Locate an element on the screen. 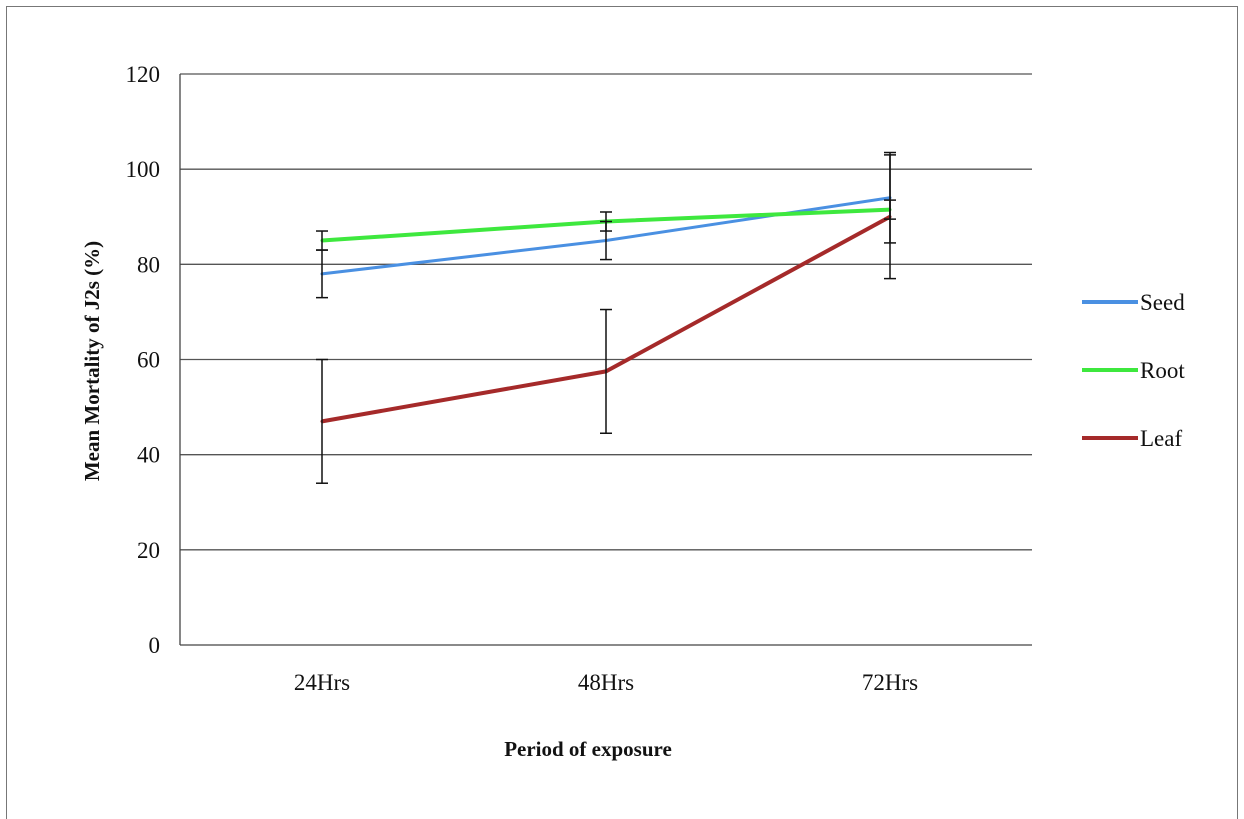 The height and width of the screenshot is (819, 1244). y-tick-label: 100 is located at coordinates (143, 169).